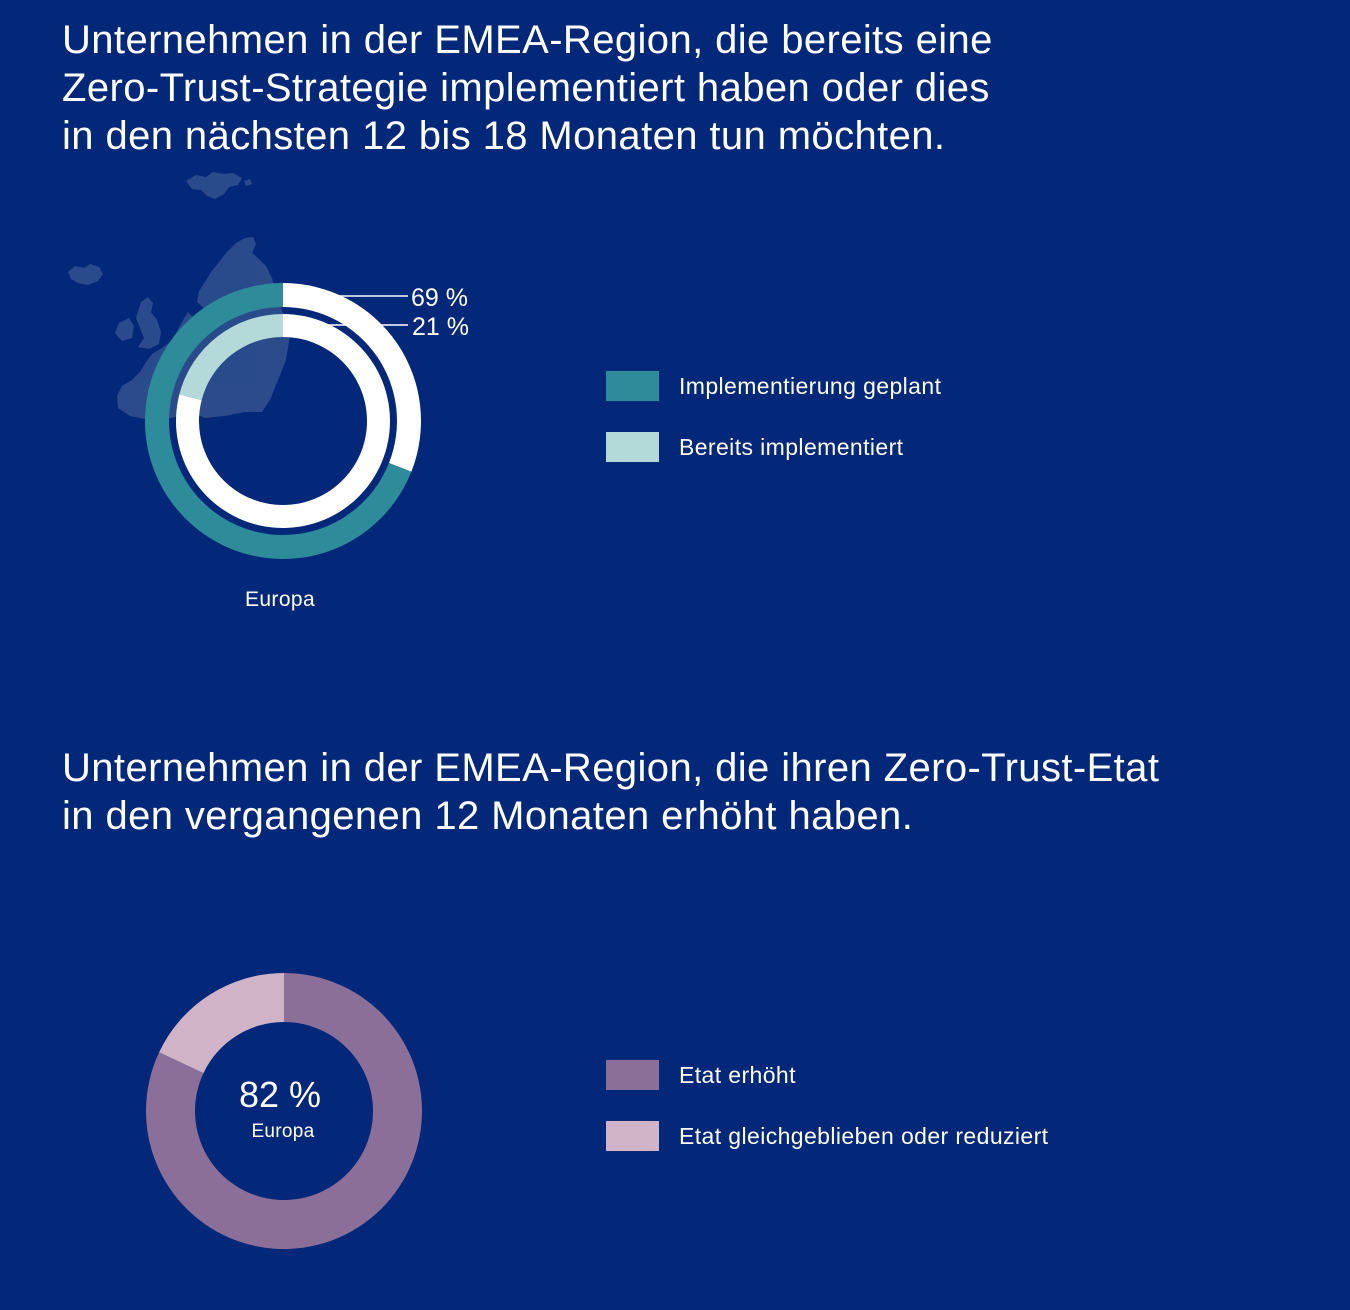  Describe the element at coordinates (219, 185) in the screenshot. I see `map-svalbard` at that location.